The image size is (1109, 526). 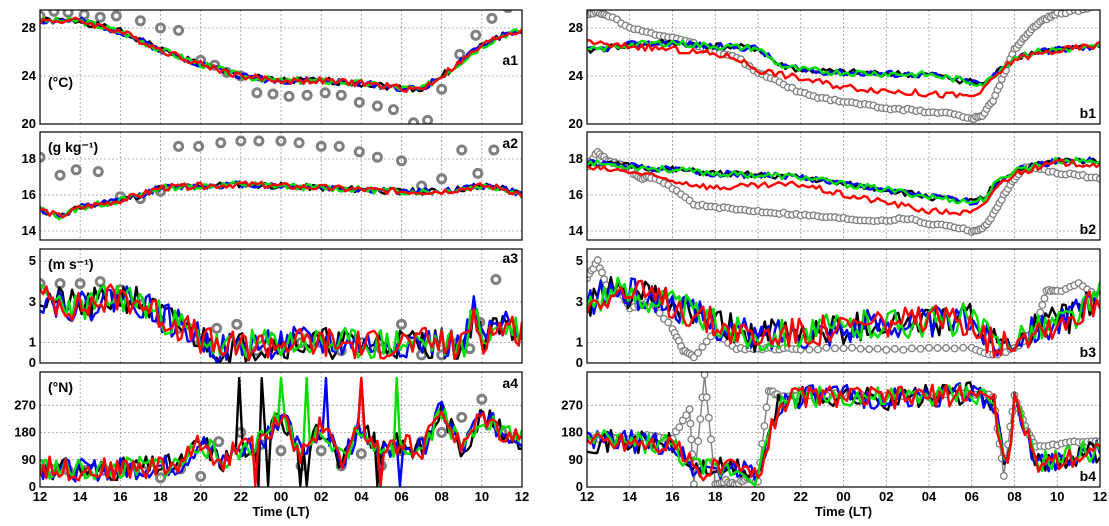 What do you see at coordinates (510, 383) in the screenshot?
I see `panel-label-a4: a4` at bounding box center [510, 383].